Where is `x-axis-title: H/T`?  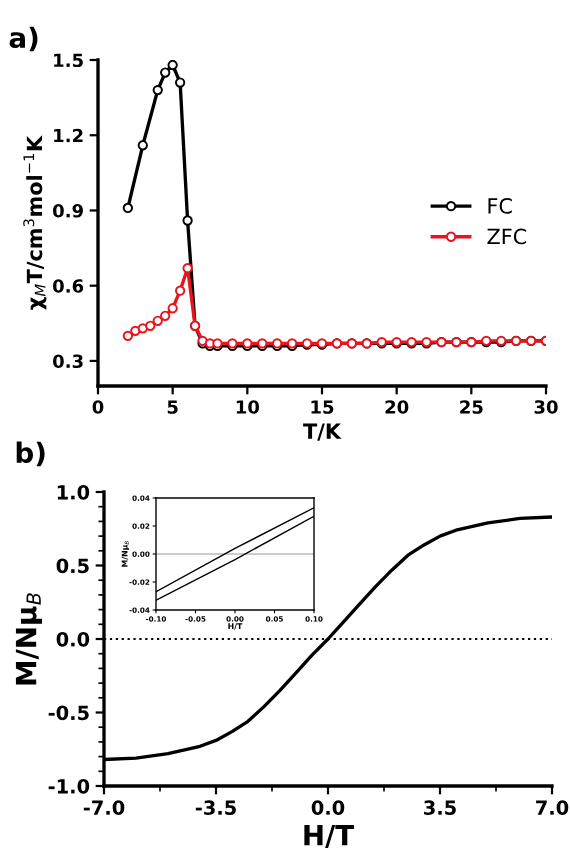
x-axis-title: H/T is located at coordinates (329, 836).